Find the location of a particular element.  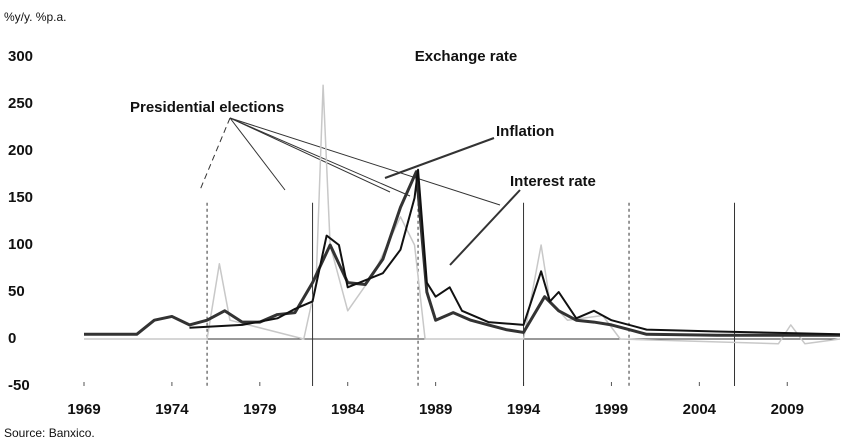

y-tick-label: 50 is located at coordinates (16, 291).